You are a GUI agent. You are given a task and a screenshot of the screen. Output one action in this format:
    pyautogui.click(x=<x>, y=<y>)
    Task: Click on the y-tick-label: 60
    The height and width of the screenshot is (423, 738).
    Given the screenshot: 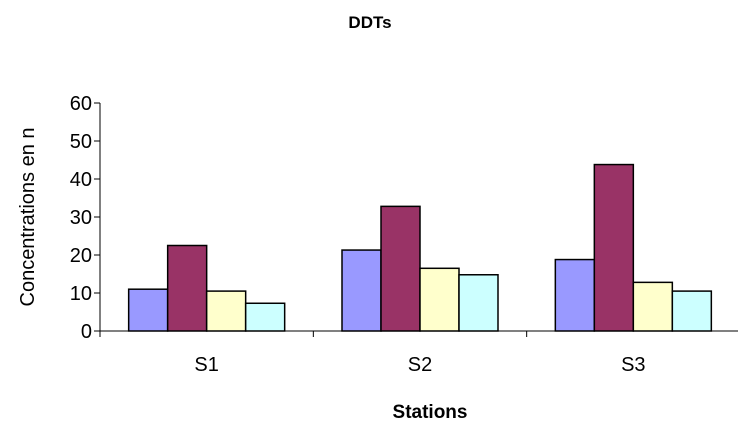 What is the action you would take?
    pyautogui.click(x=81, y=104)
    